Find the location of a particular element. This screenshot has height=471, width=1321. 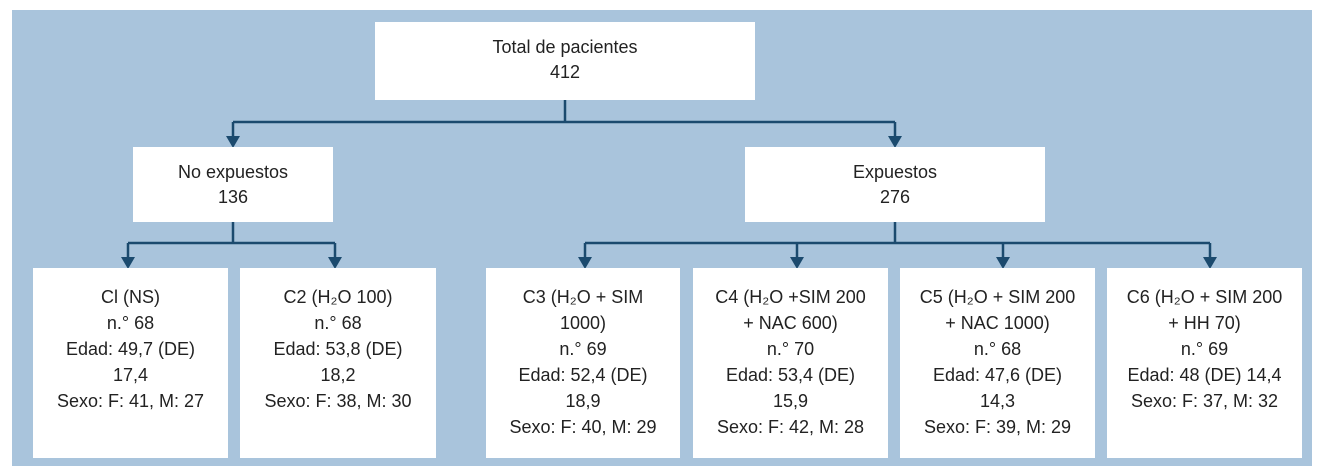

node-text: 1000) is located at coordinates (583, 323).